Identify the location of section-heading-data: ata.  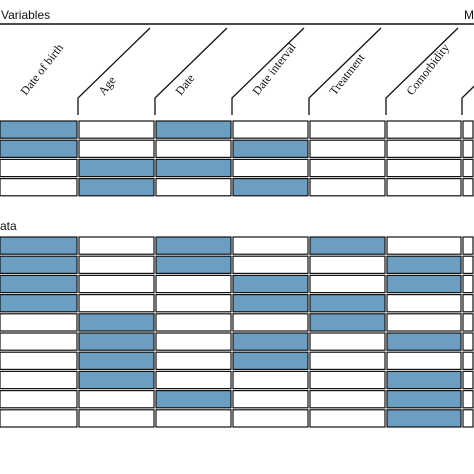
(8, 226).